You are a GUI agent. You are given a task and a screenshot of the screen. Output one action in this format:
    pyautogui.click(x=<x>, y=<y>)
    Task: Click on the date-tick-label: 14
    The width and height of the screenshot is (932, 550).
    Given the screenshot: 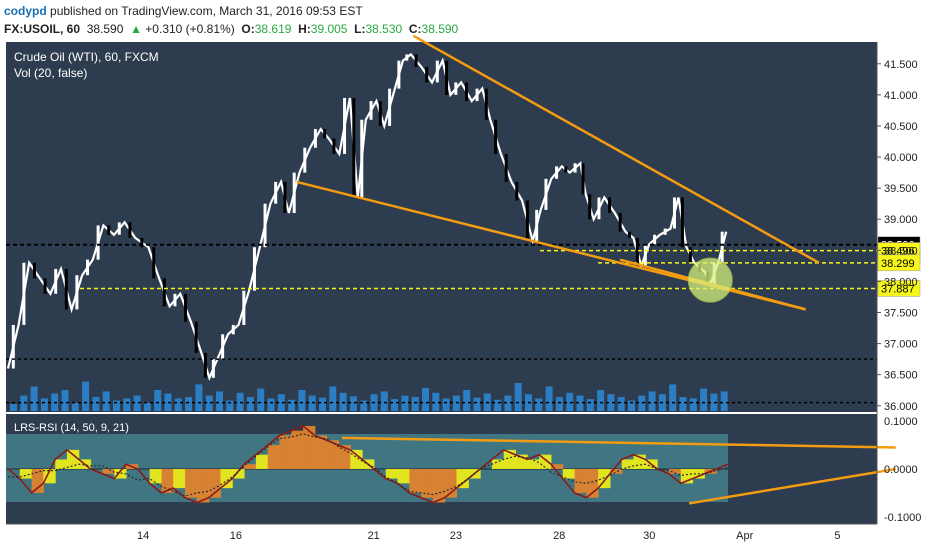 What is the action you would take?
    pyautogui.click(x=143, y=536)
    